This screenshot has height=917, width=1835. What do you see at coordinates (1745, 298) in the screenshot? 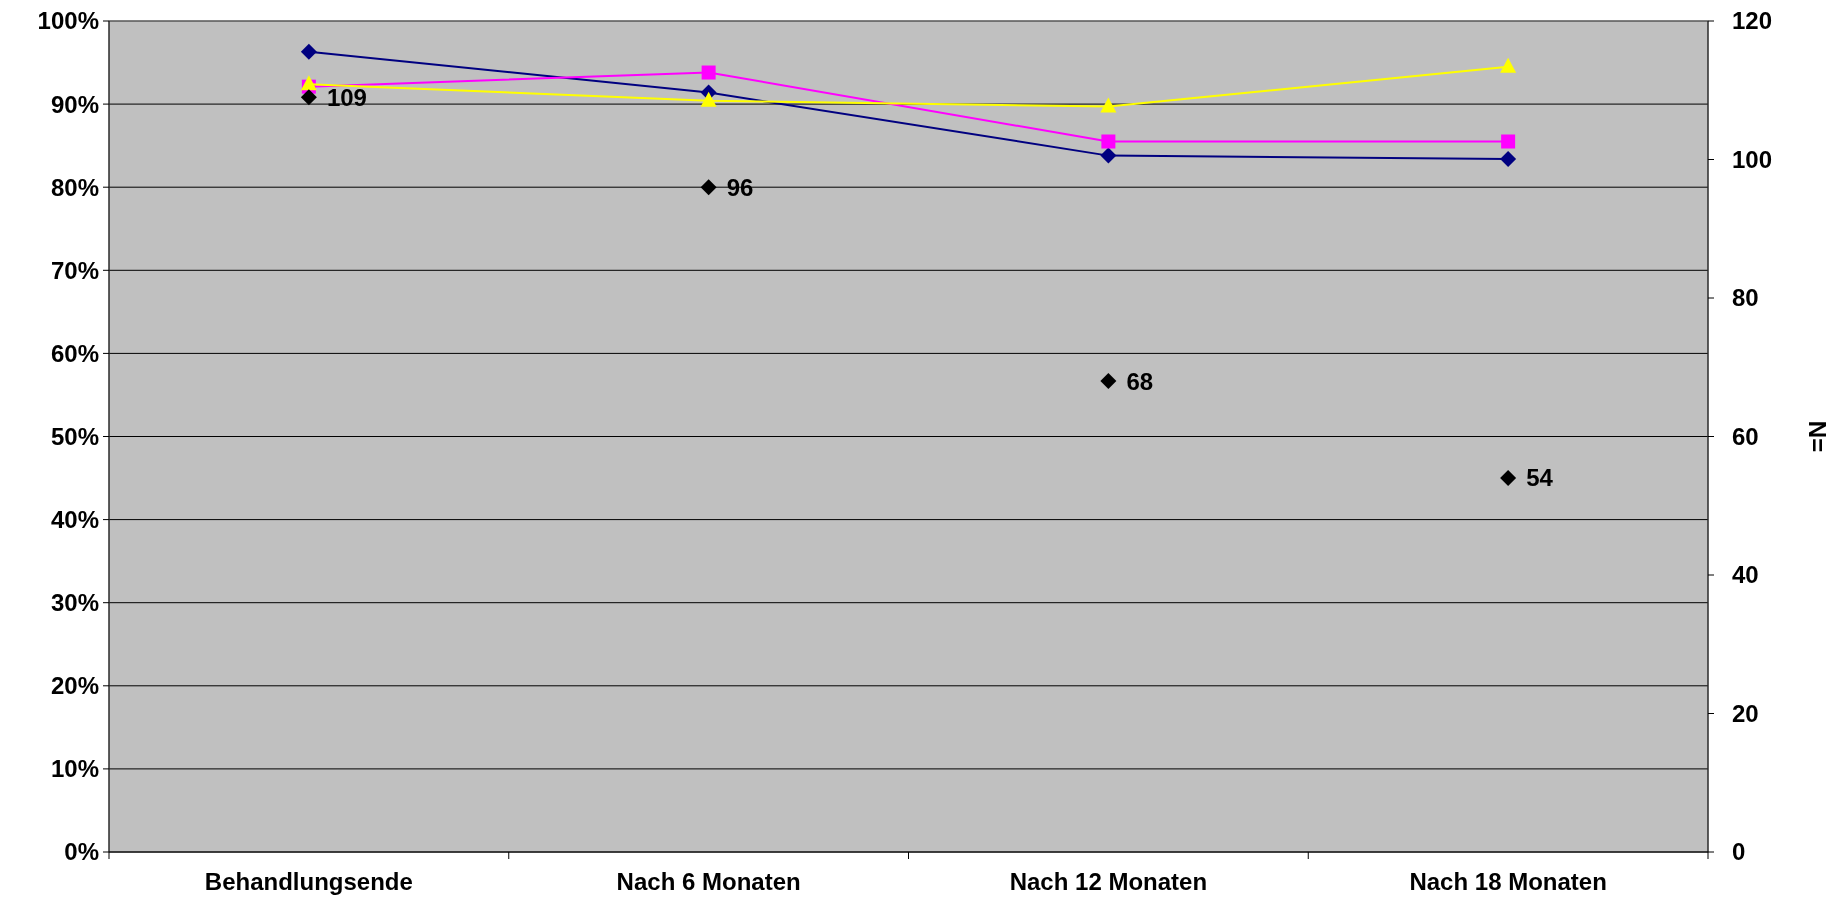
I see `y2-tick-label: 80` at bounding box center [1745, 298].